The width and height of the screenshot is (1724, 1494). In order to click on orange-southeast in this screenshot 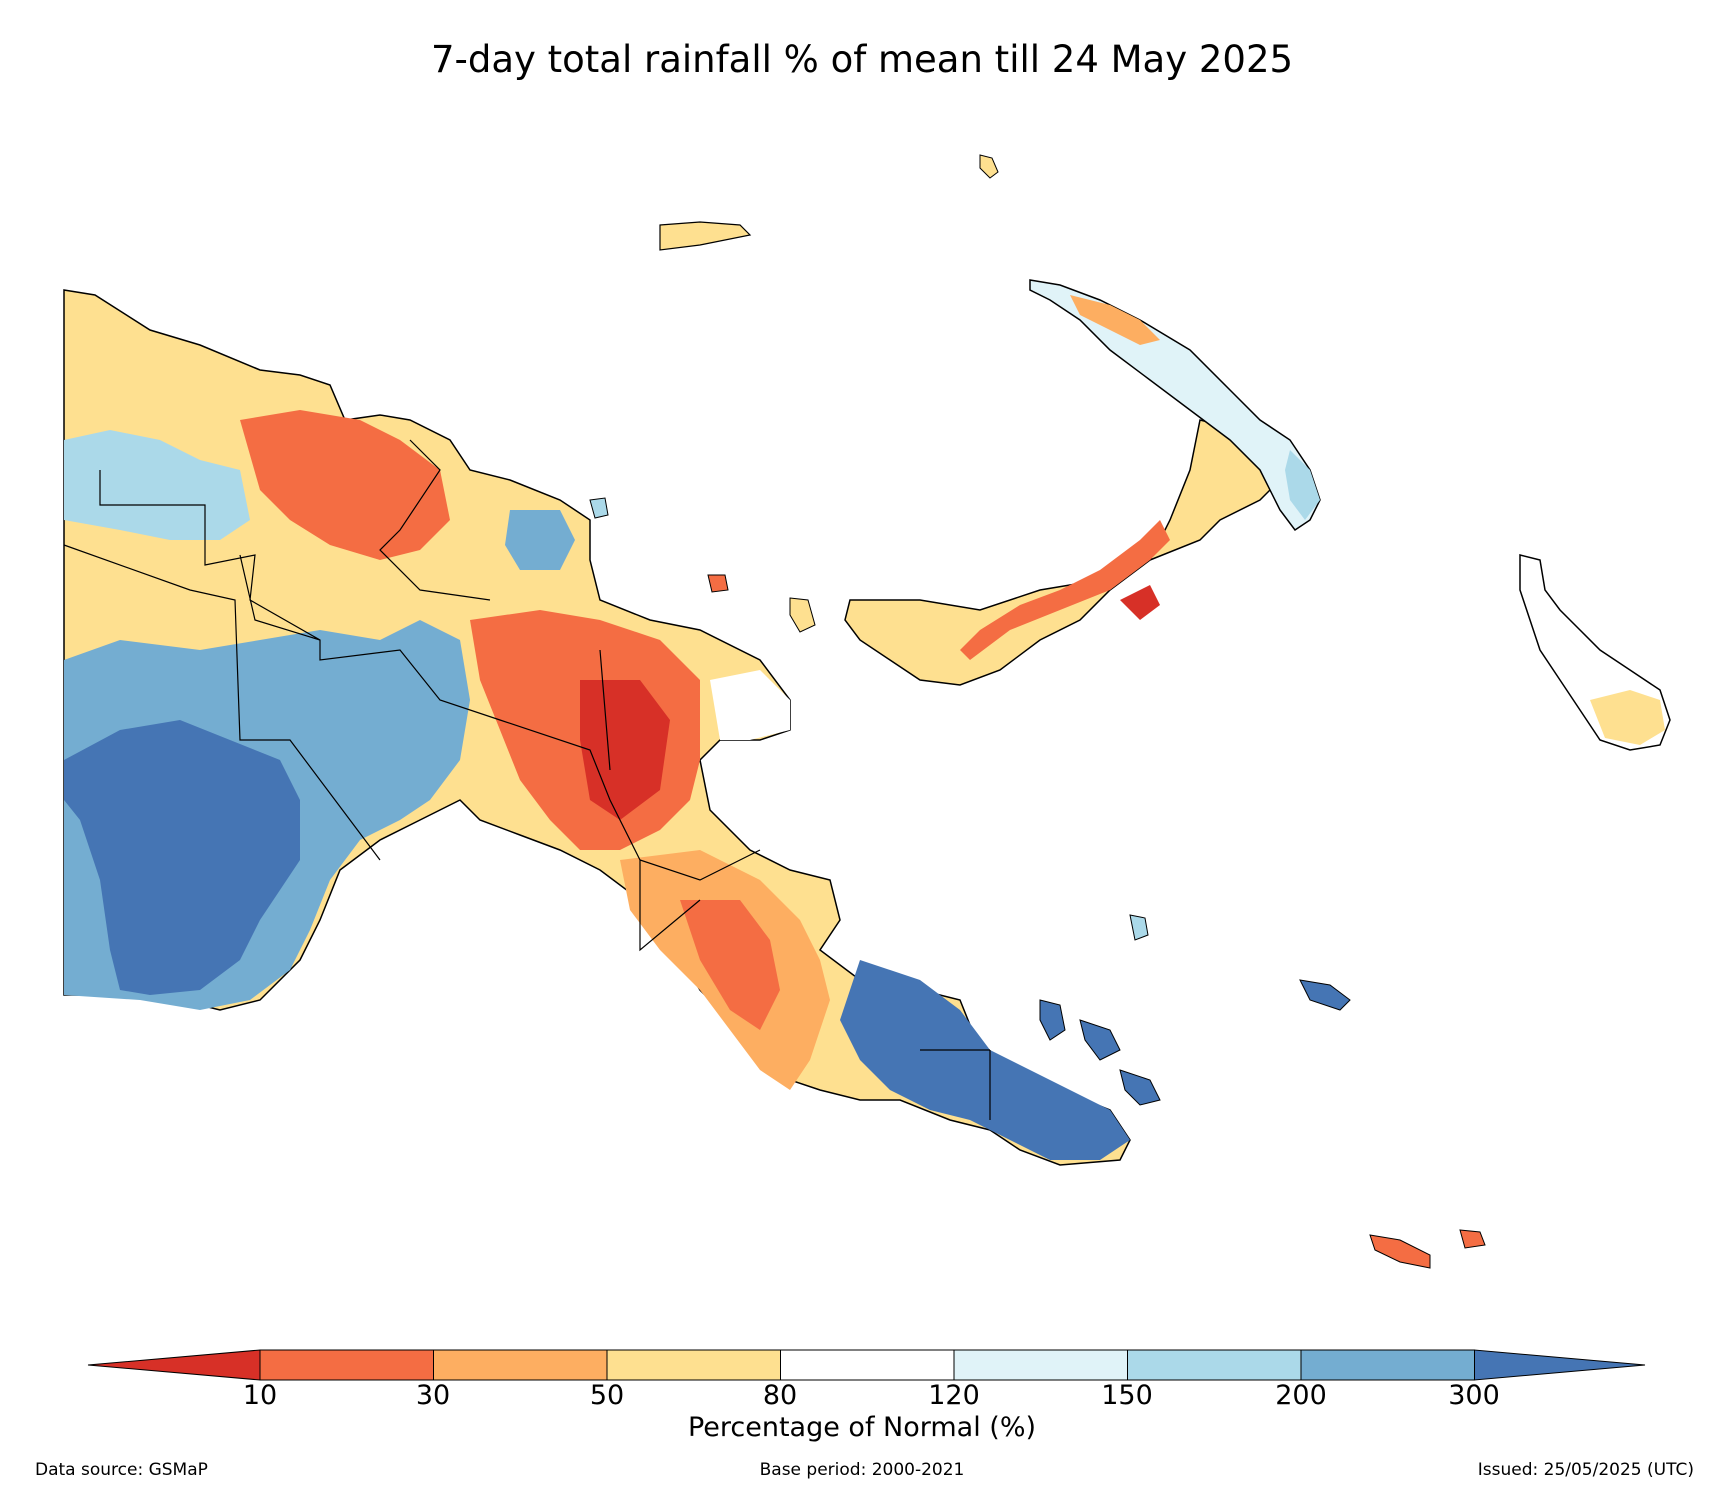, I will do `click(730, 965)`.